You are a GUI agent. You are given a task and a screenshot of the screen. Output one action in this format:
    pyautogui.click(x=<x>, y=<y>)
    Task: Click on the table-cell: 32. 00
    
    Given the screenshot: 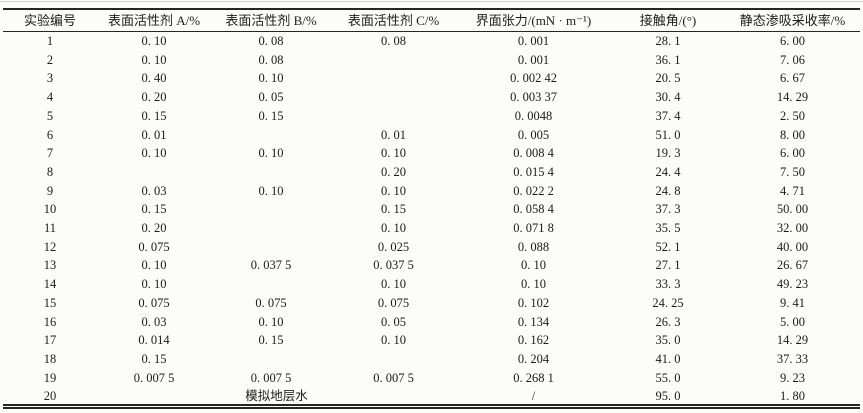 What is the action you would take?
    pyautogui.click(x=792, y=228)
    